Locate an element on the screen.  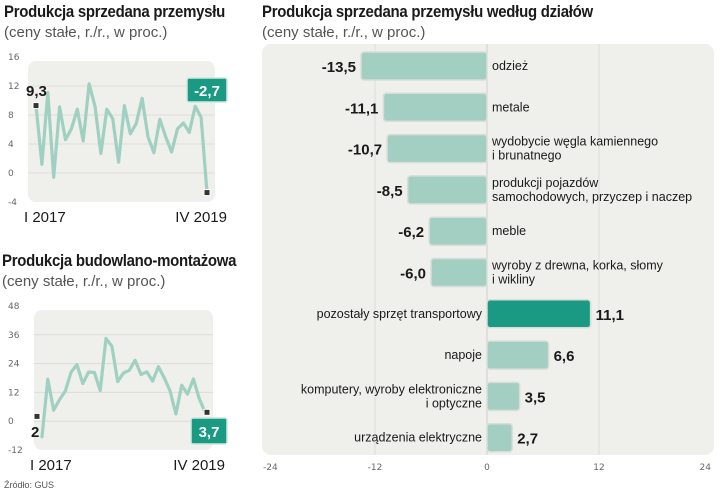
construction-y-tick-label: 36 is located at coordinates (14, 336).